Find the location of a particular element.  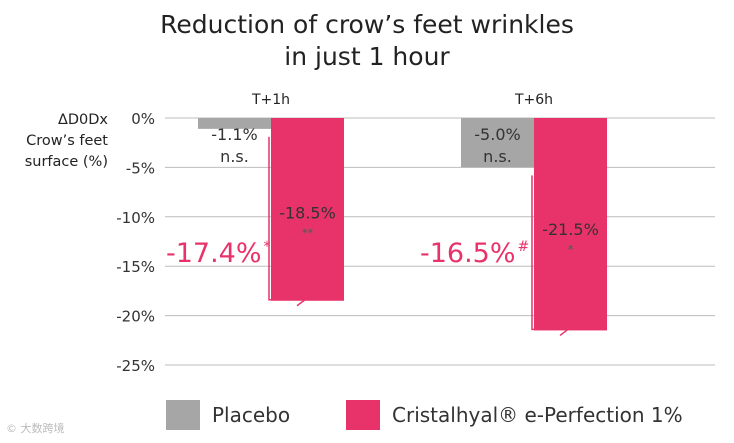

legend-swatch-placebo is located at coordinates (183, 415).